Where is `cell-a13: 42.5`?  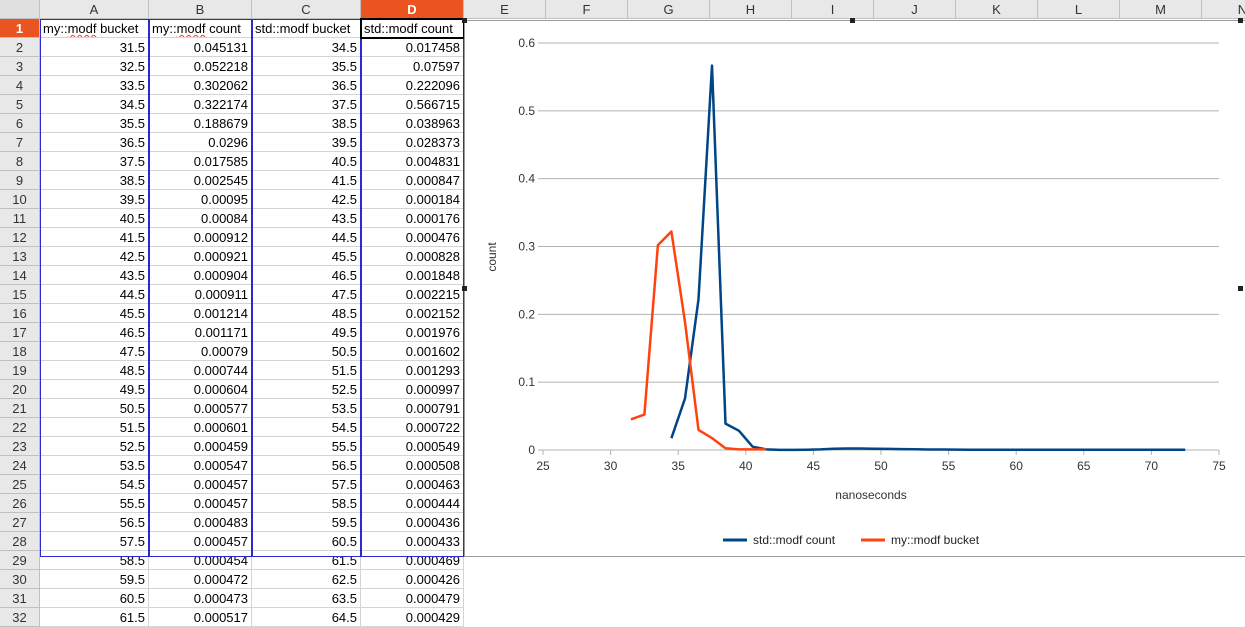
cell-a13: 42.5 is located at coordinates (94, 256).